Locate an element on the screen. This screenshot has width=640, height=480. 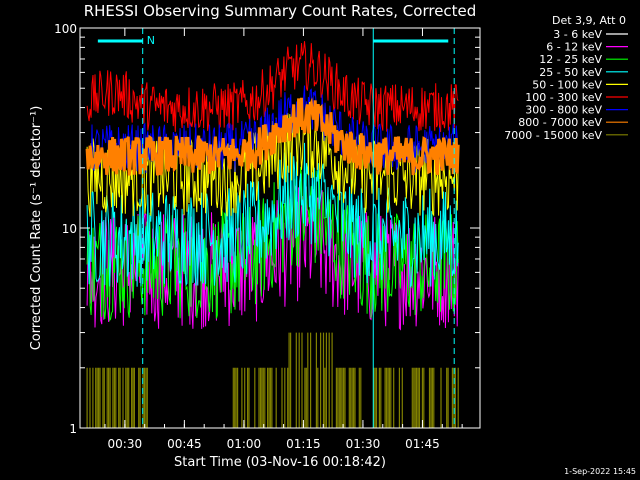
legend-entry-label: 800 - 7000 keV is located at coordinates (560, 122).